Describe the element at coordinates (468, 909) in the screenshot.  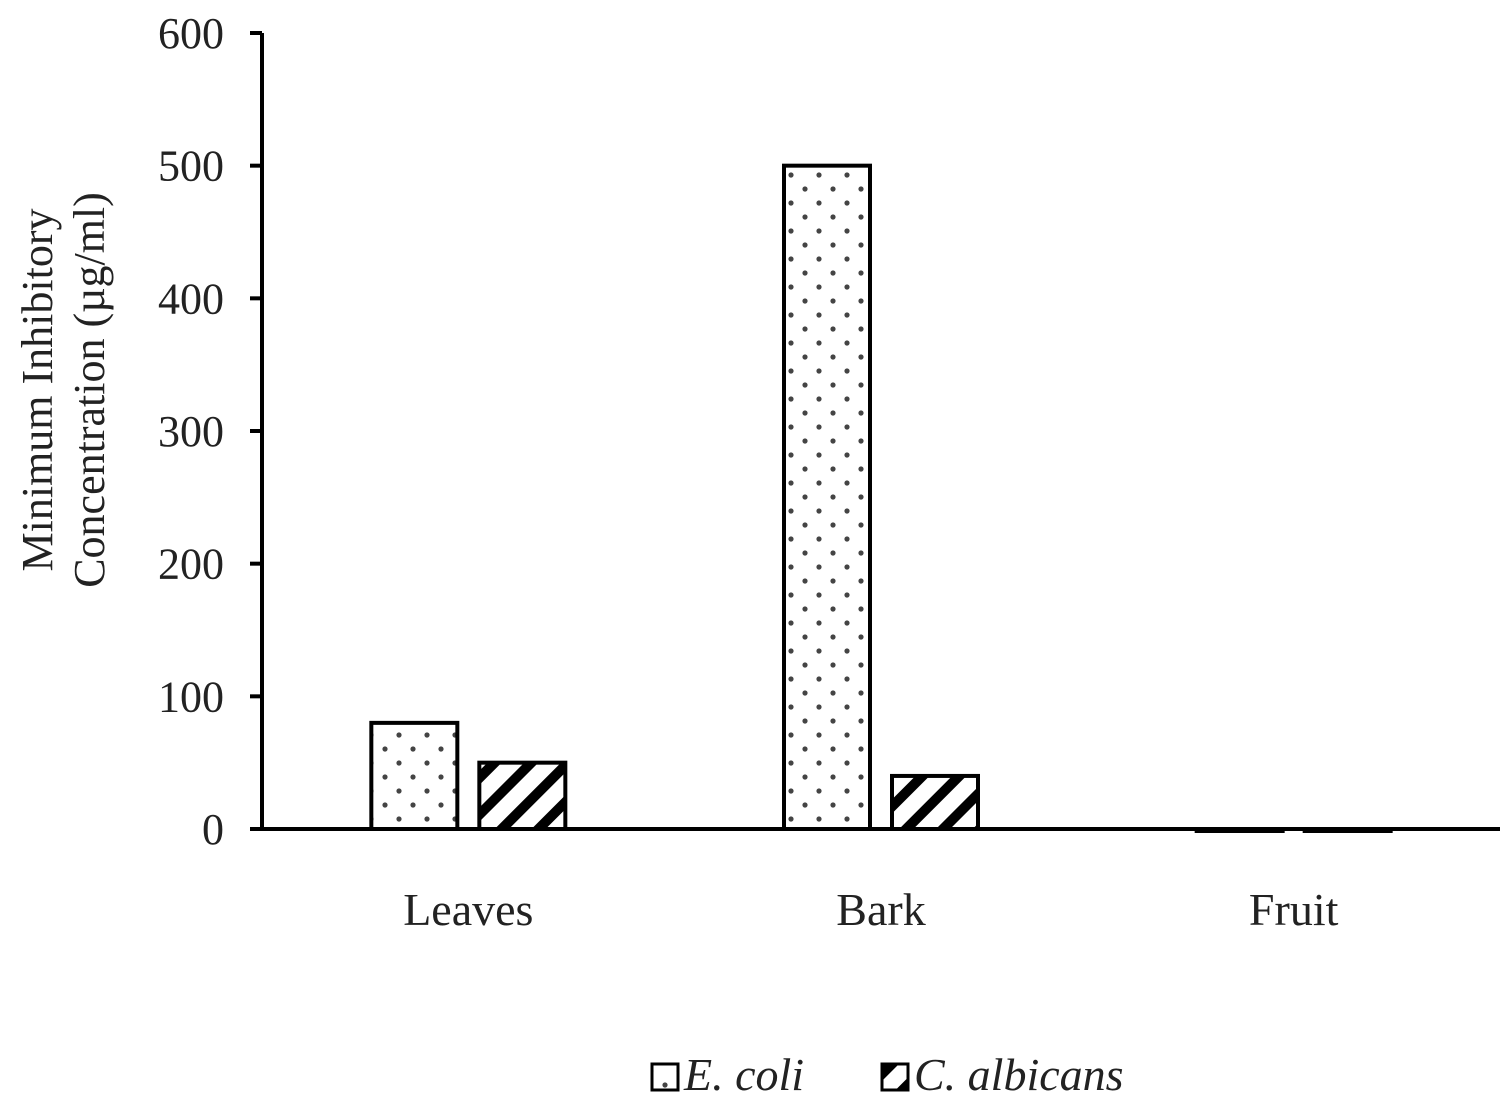
I see `x-tick-label: Leaves` at that location.